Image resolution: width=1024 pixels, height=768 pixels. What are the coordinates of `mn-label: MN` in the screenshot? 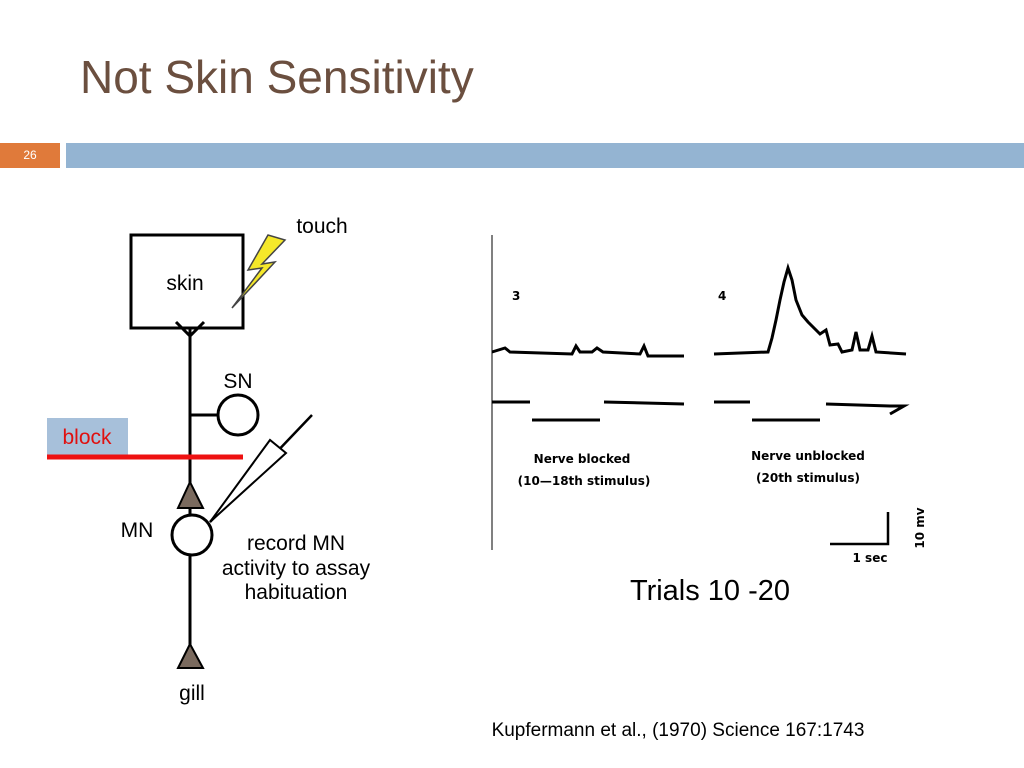 It's located at (137, 530).